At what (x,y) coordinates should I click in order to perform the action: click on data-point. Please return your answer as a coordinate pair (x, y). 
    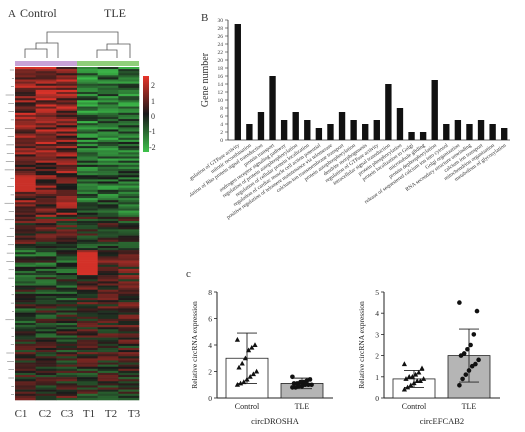
    Looking at the image, I should click on (404, 389).